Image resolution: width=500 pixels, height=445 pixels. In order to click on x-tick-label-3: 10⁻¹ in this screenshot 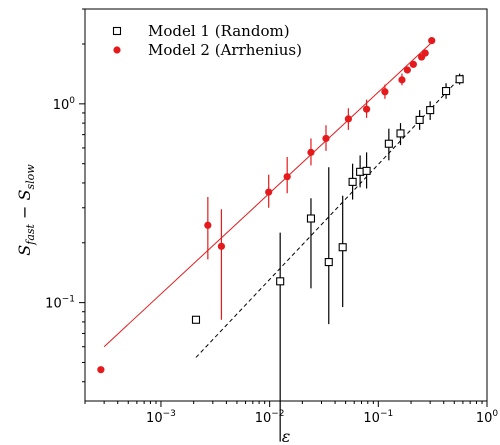, I will do `click(378, 417)`.